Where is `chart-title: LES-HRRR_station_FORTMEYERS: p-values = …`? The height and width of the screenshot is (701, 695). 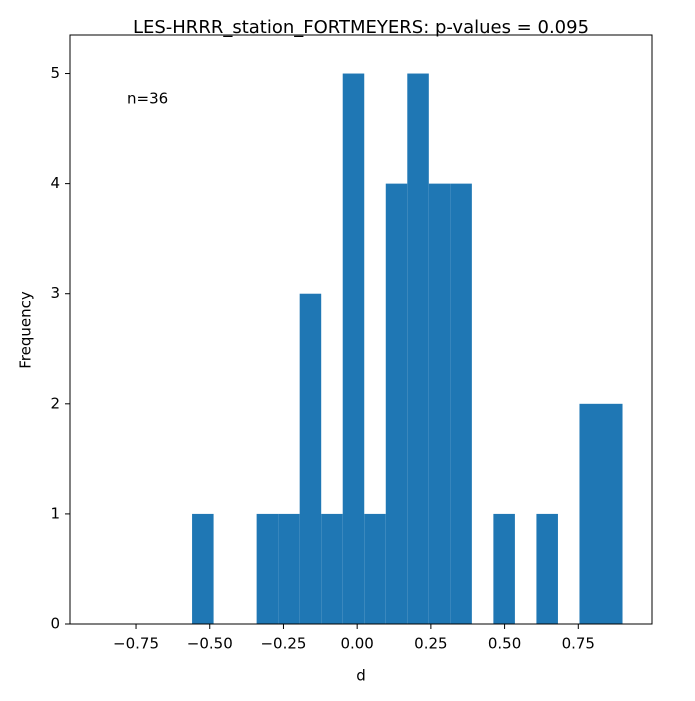
chart-title: LES-HRRR_station_FORTMEYERS: p-values = … is located at coordinates (361, 27).